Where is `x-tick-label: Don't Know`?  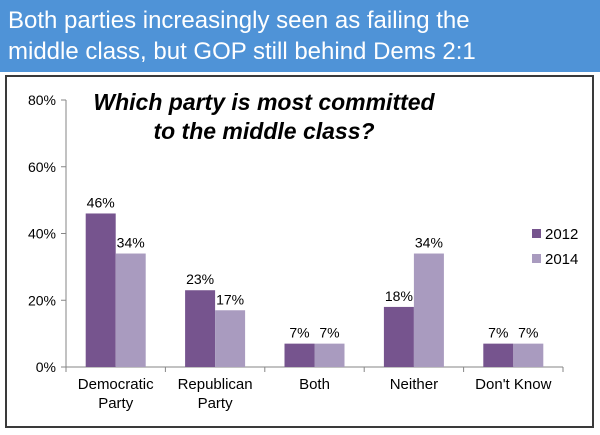 x-tick-label: Don't Know is located at coordinates (513, 384).